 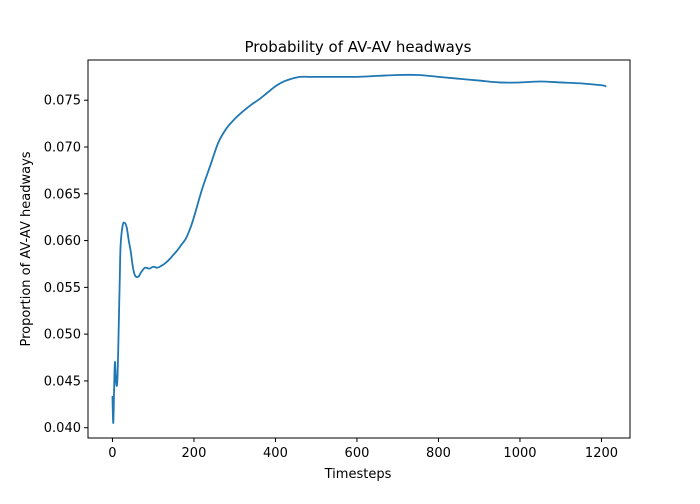 What do you see at coordinates (26, 248) in the screenshot?
I see `y-axis-label: Proportion of AV-AV headways` at bounding box center [26, 248].